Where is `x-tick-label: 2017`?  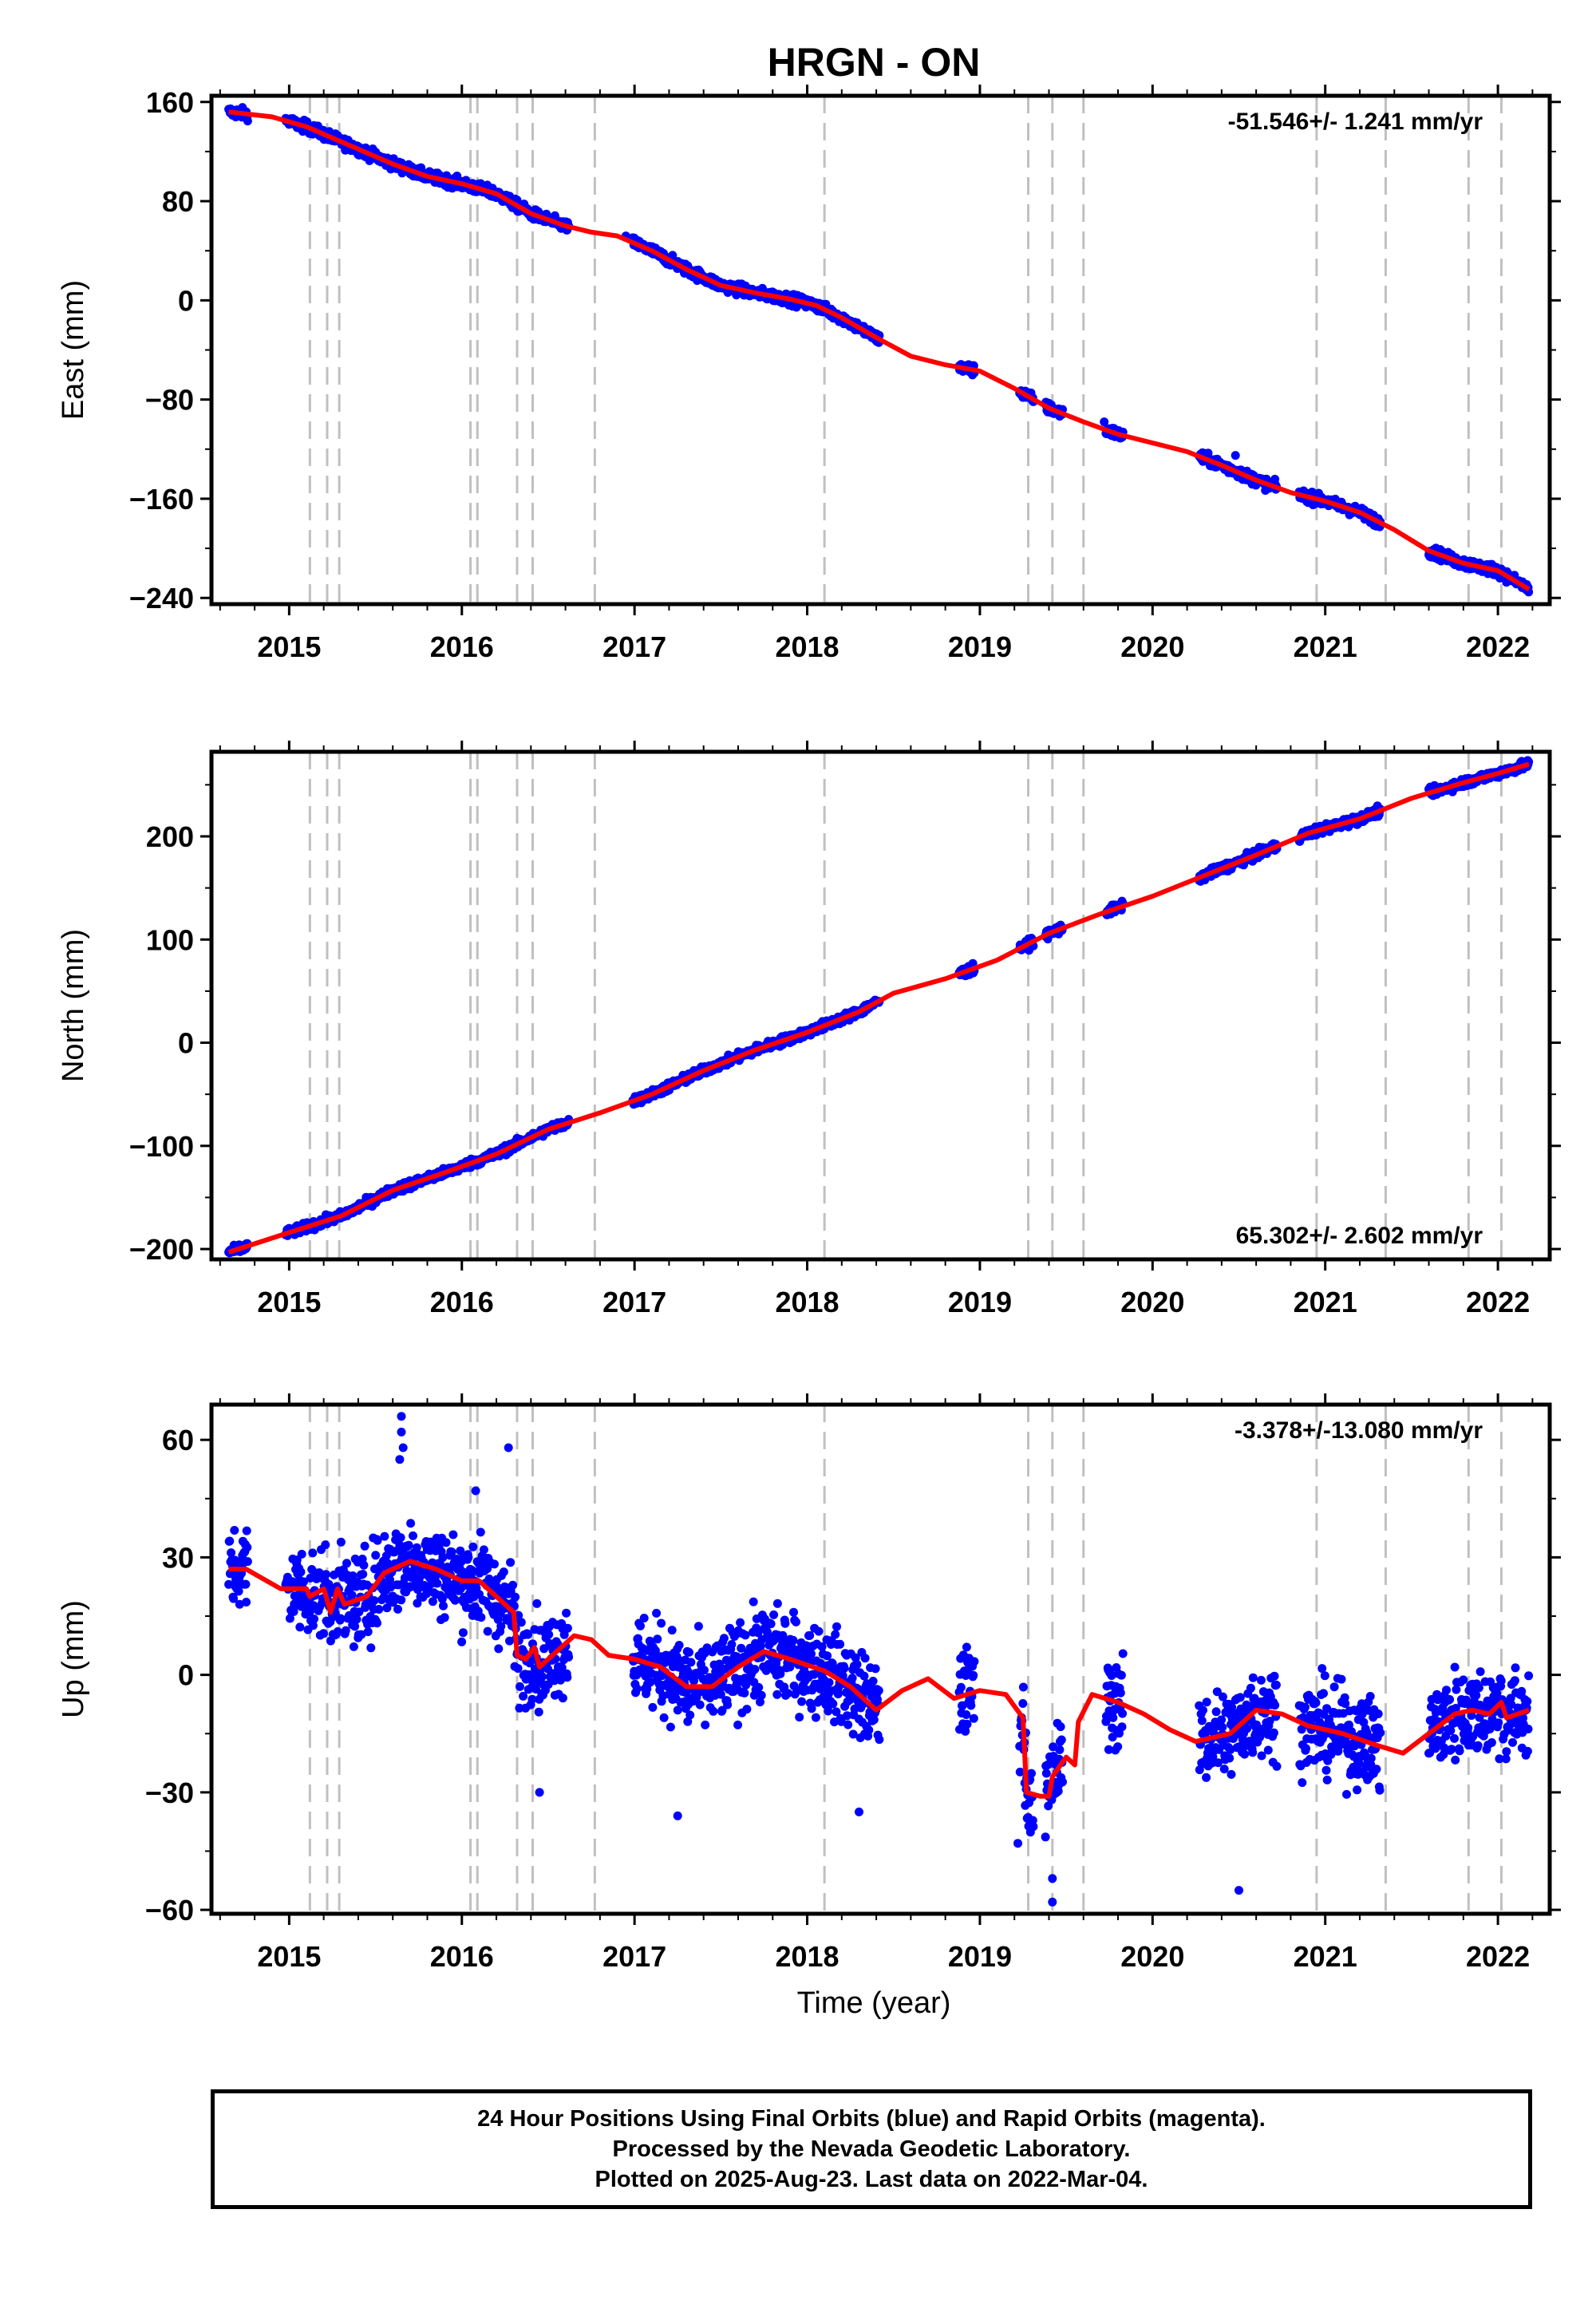 x-tick-label: 2017 is located at coordinates (634, 1302).